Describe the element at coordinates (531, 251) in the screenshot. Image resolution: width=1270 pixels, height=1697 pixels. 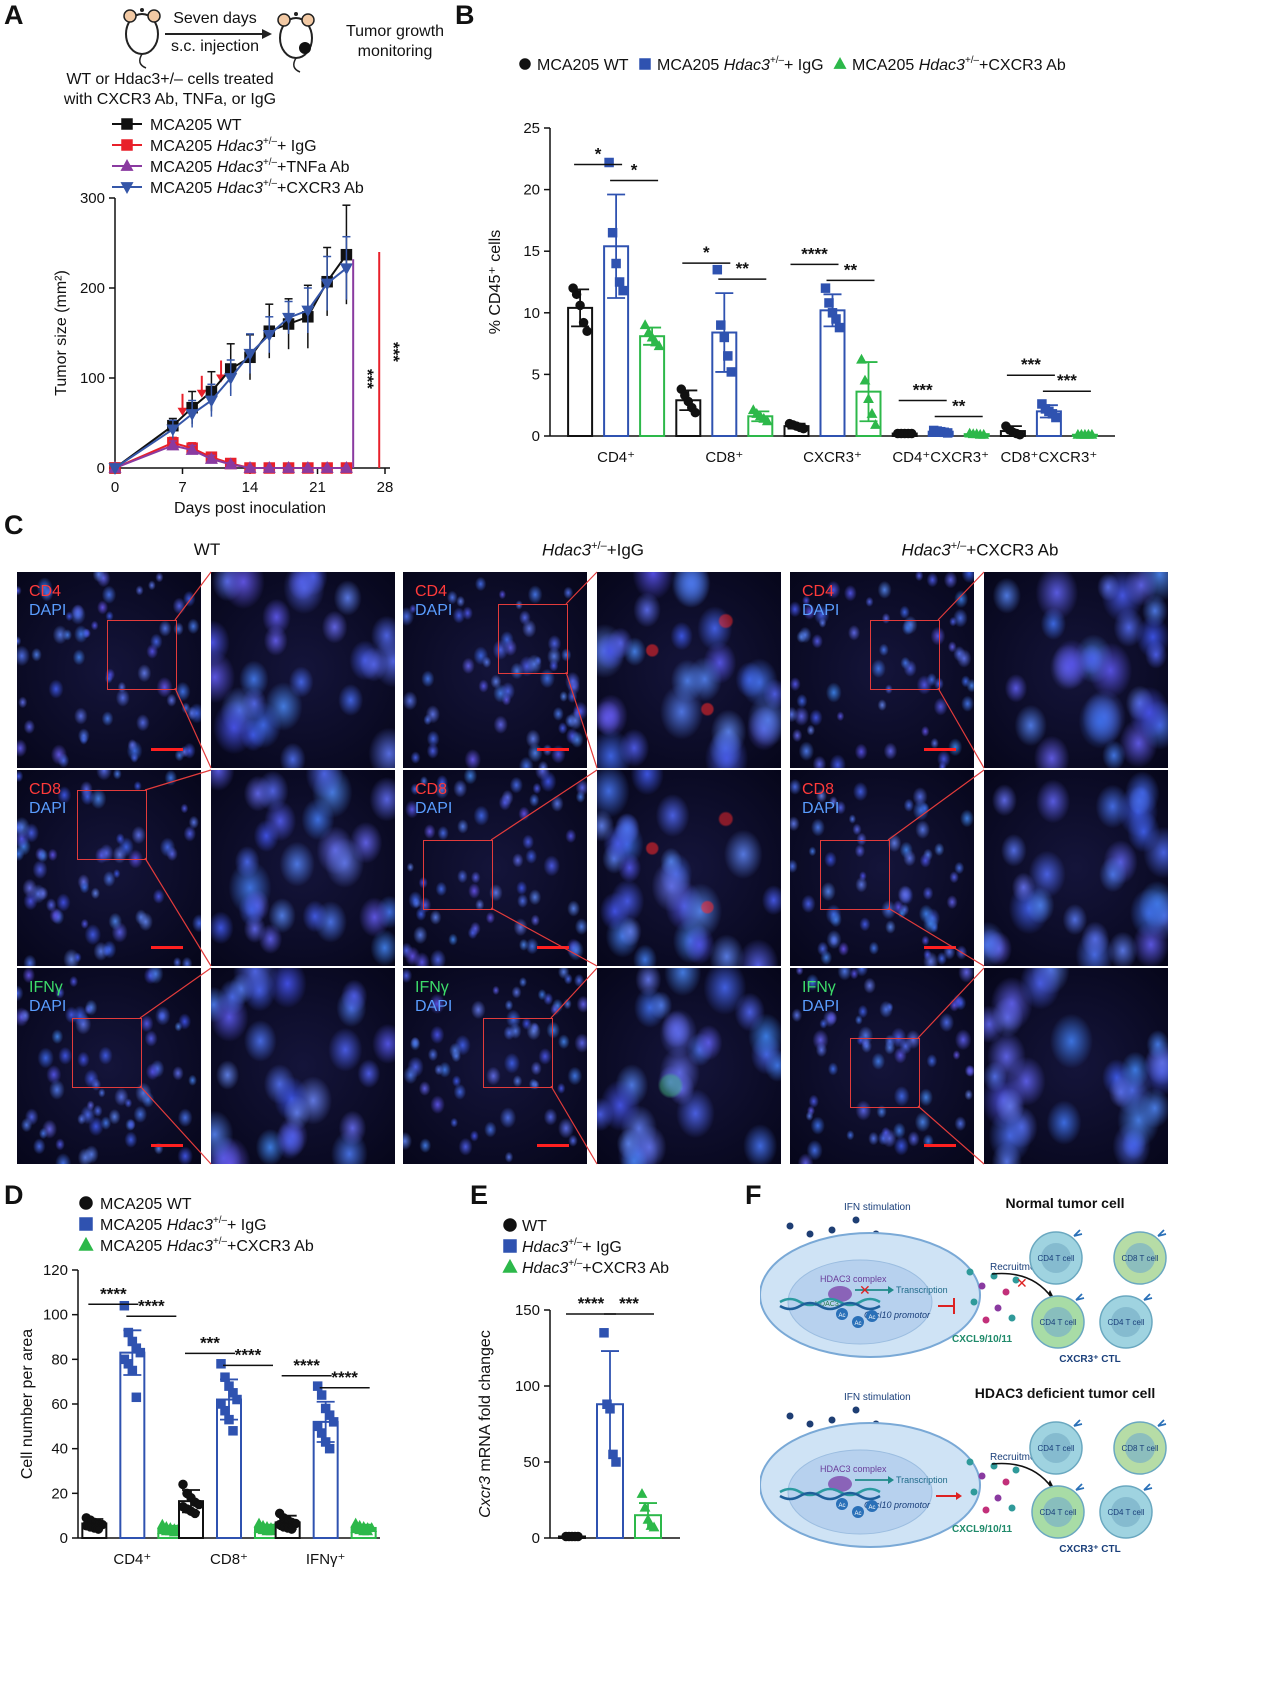
I see `y-tick-label: 15` at that location.